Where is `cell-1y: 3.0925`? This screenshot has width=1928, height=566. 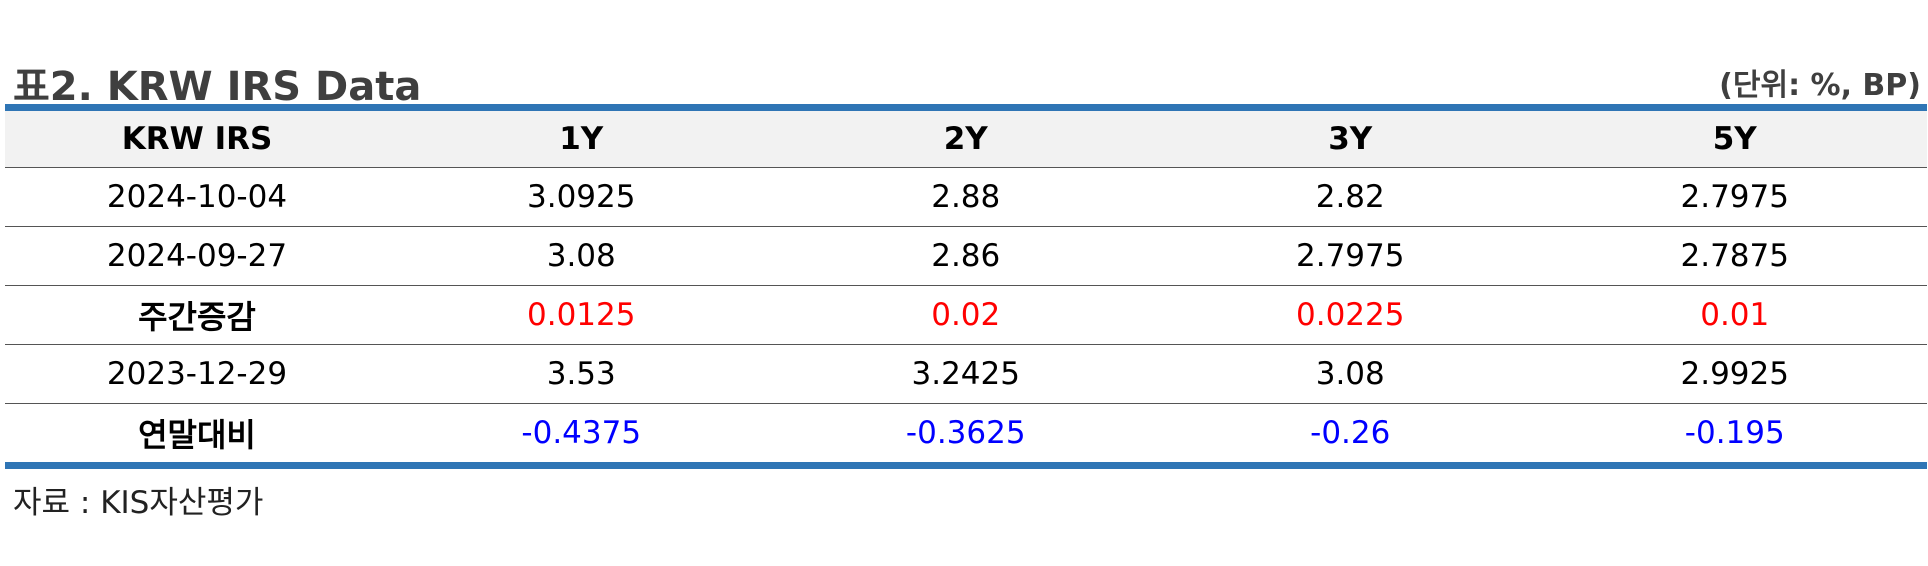 cell-1y: 3.0925 is located at coordinates (581, 197).